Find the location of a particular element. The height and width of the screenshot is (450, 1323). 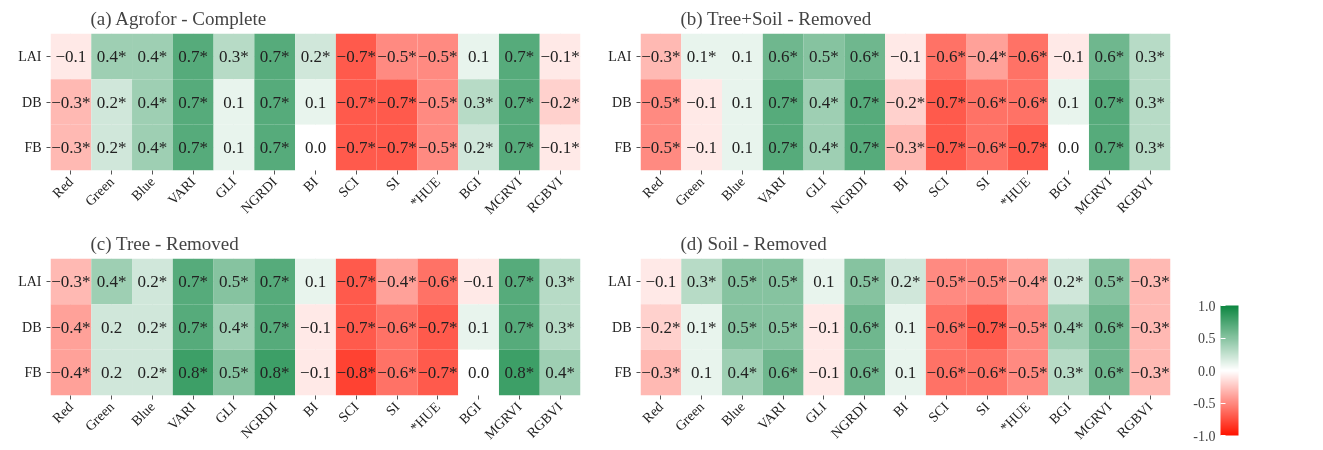

data-label: −0.1* is located at coordinates (560, 148).